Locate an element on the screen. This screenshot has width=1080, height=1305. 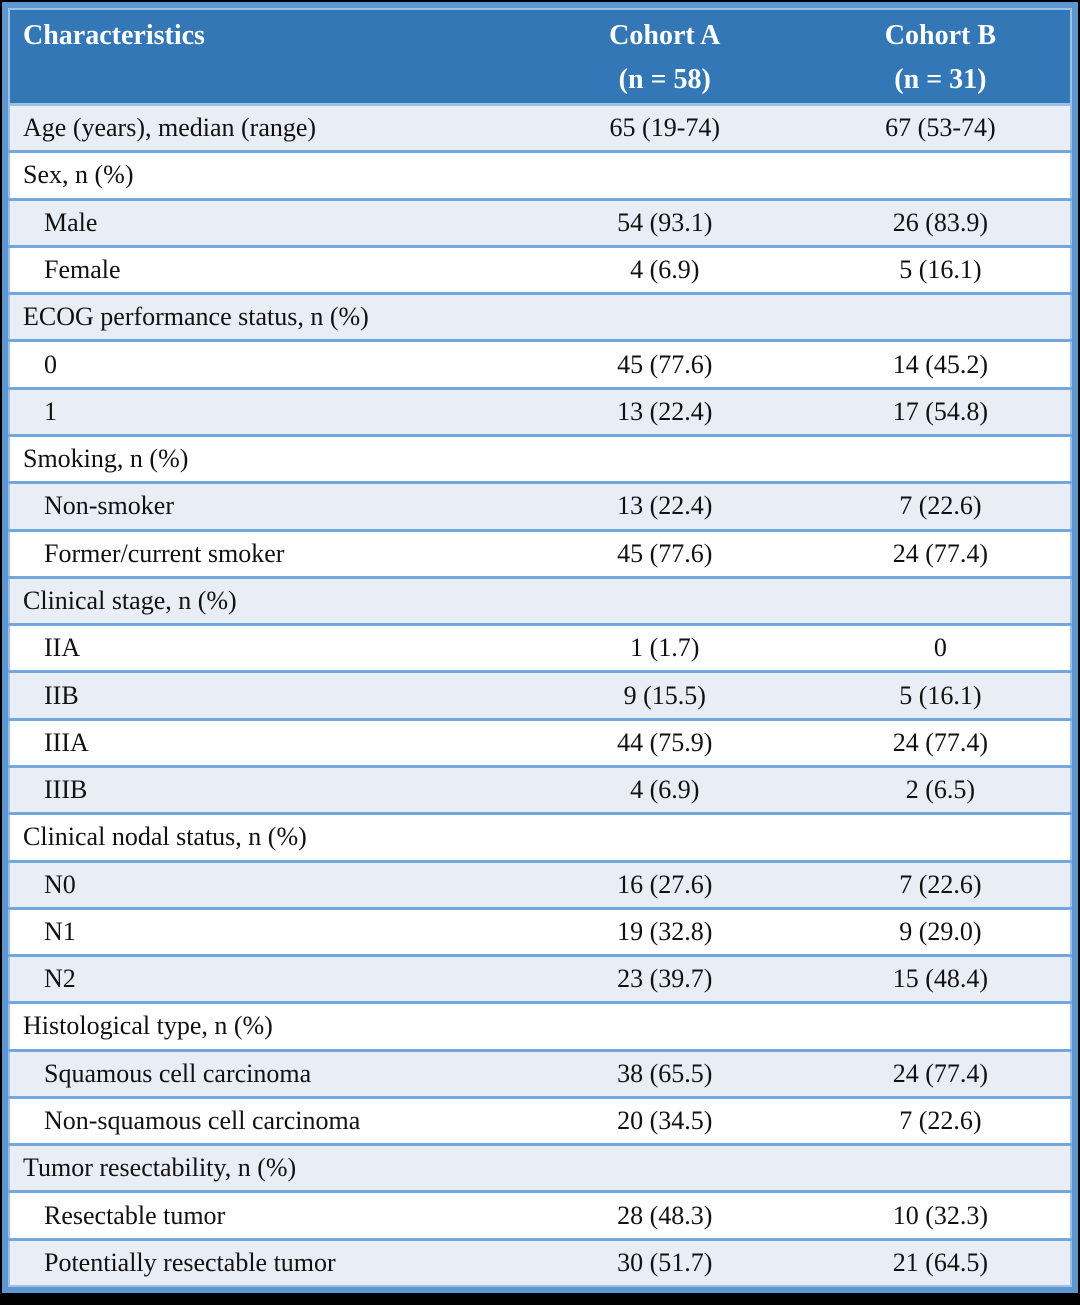
row-label: Former/current smoker is located at coordinates (164, 553).